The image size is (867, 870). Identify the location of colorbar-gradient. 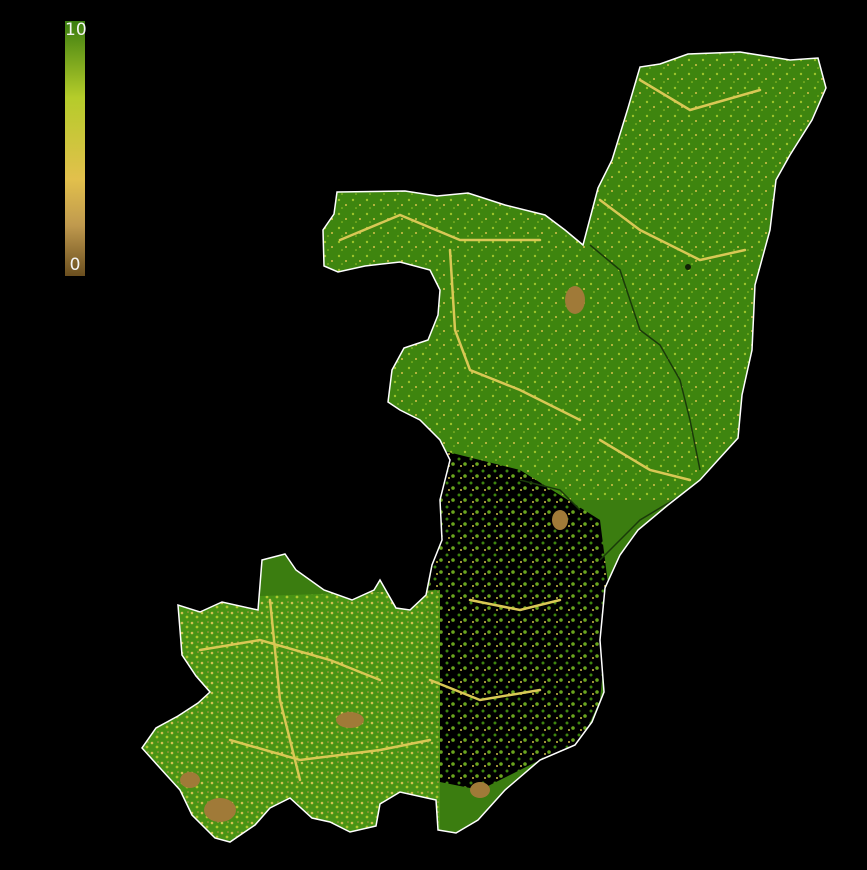
(75, 148).